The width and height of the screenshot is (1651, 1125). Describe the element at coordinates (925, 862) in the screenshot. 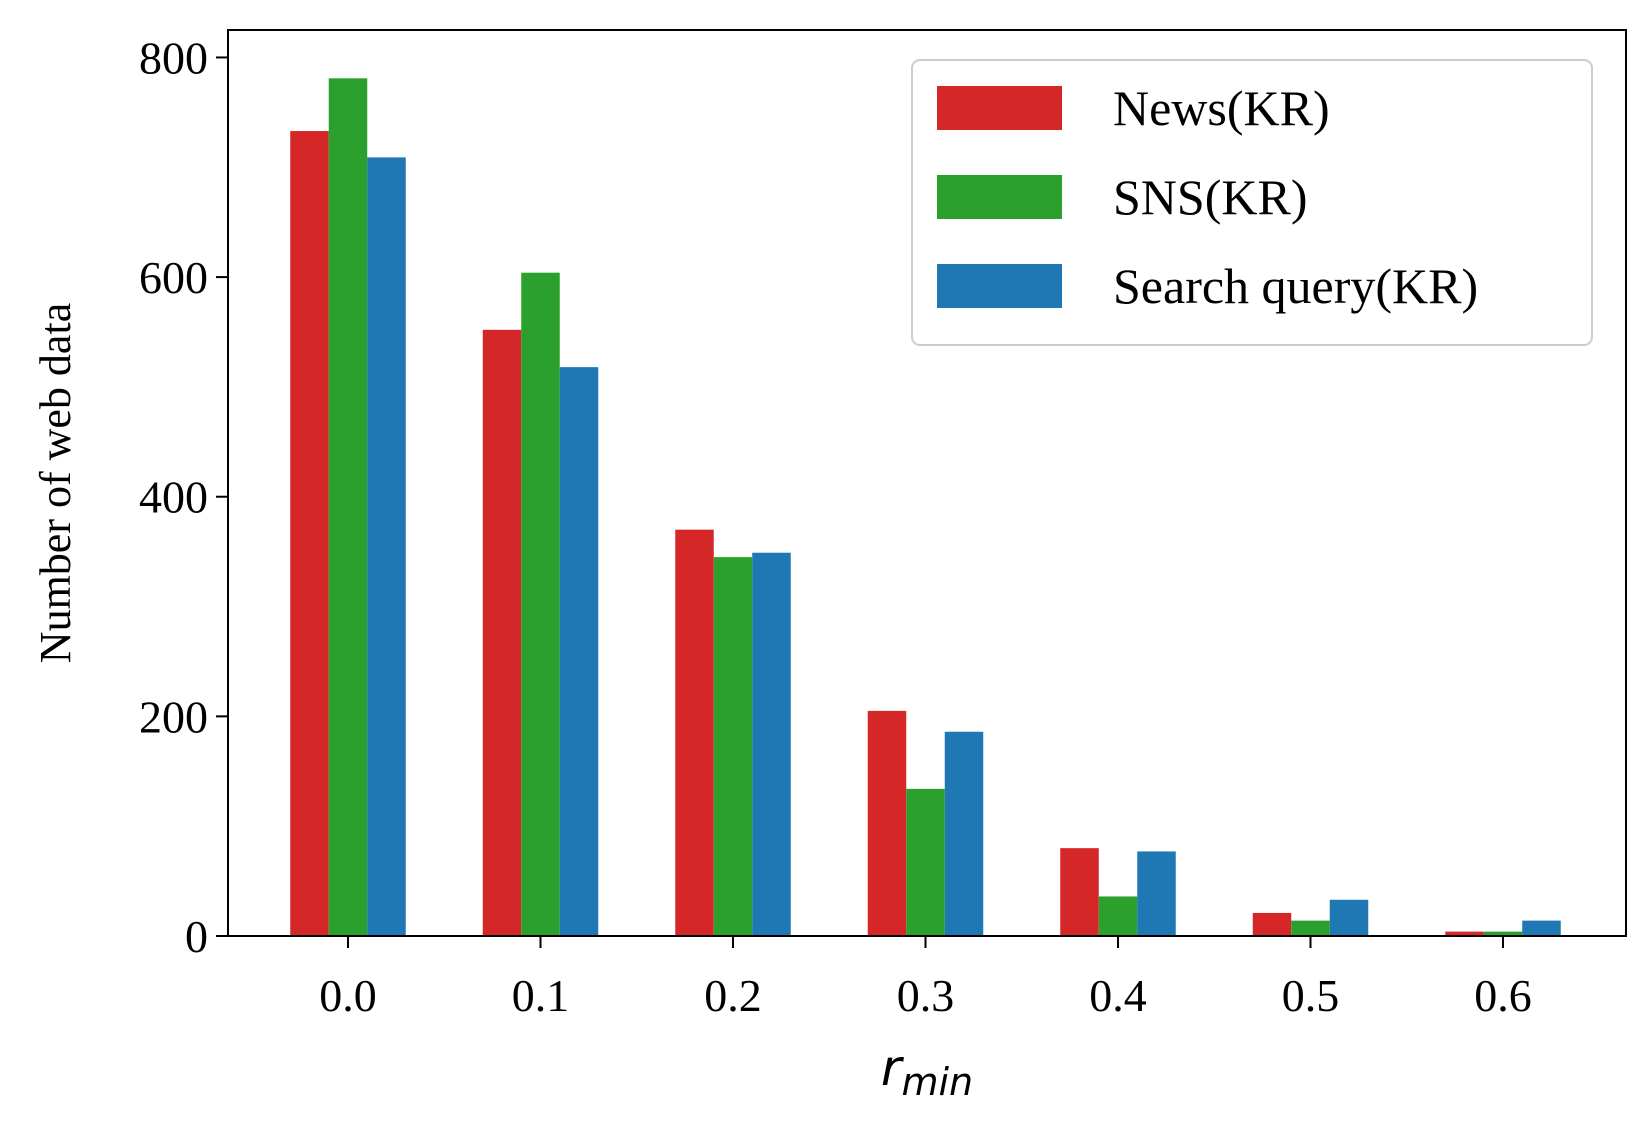

I see `bar-sns-kr-0.3` at that location.